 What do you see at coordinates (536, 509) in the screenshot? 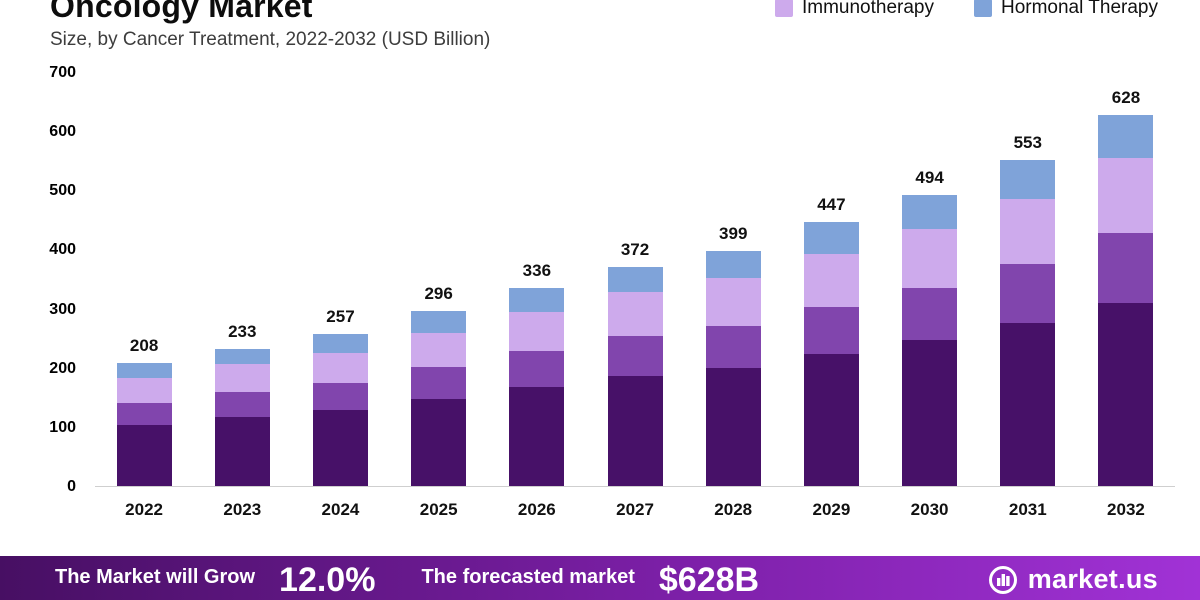
I see `x-axis-label: 2026` at bounding box center [536, 509].